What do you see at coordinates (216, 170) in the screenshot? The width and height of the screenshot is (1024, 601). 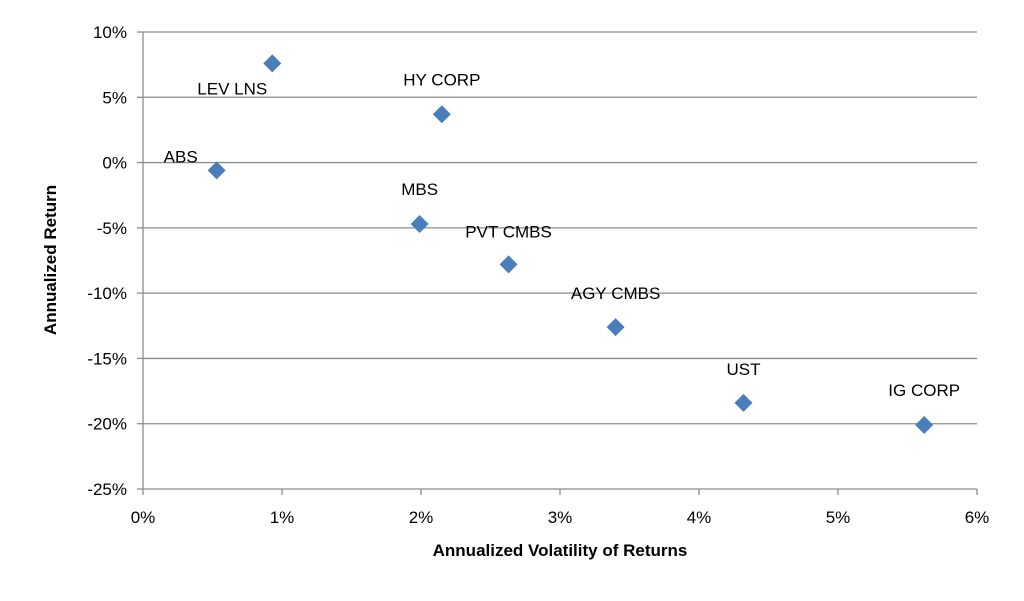 I see `data-point-abs` at bounding box center [216, 170].